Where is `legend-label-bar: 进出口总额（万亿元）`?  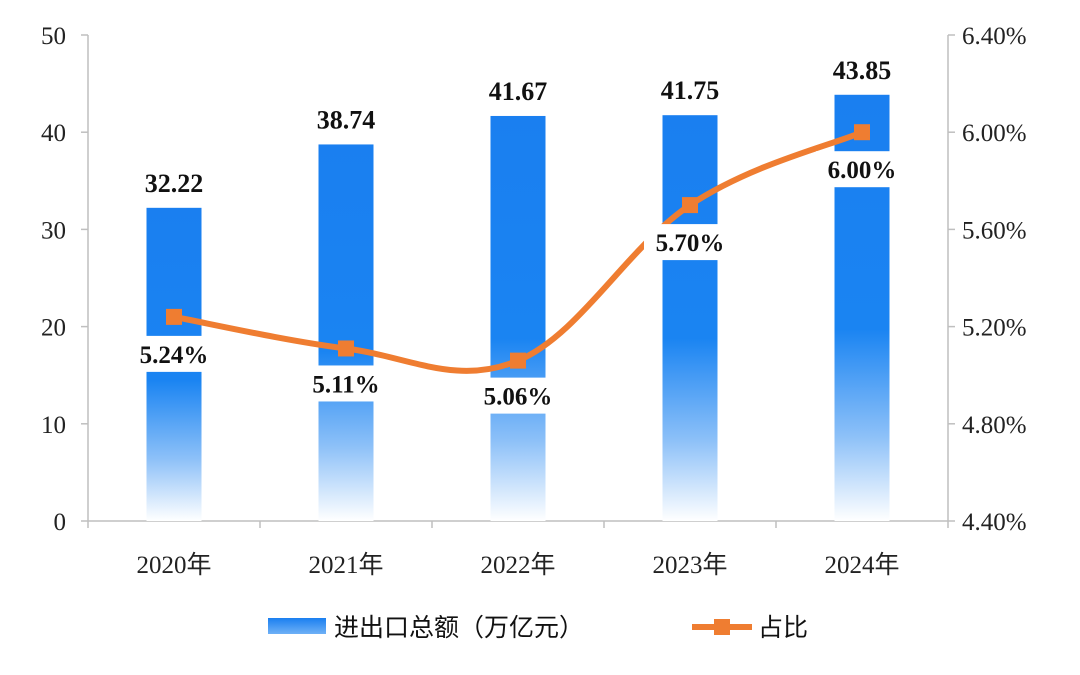
legend-label-bar: 进出口总额（万亿元） is located at coordinates (459, 627).